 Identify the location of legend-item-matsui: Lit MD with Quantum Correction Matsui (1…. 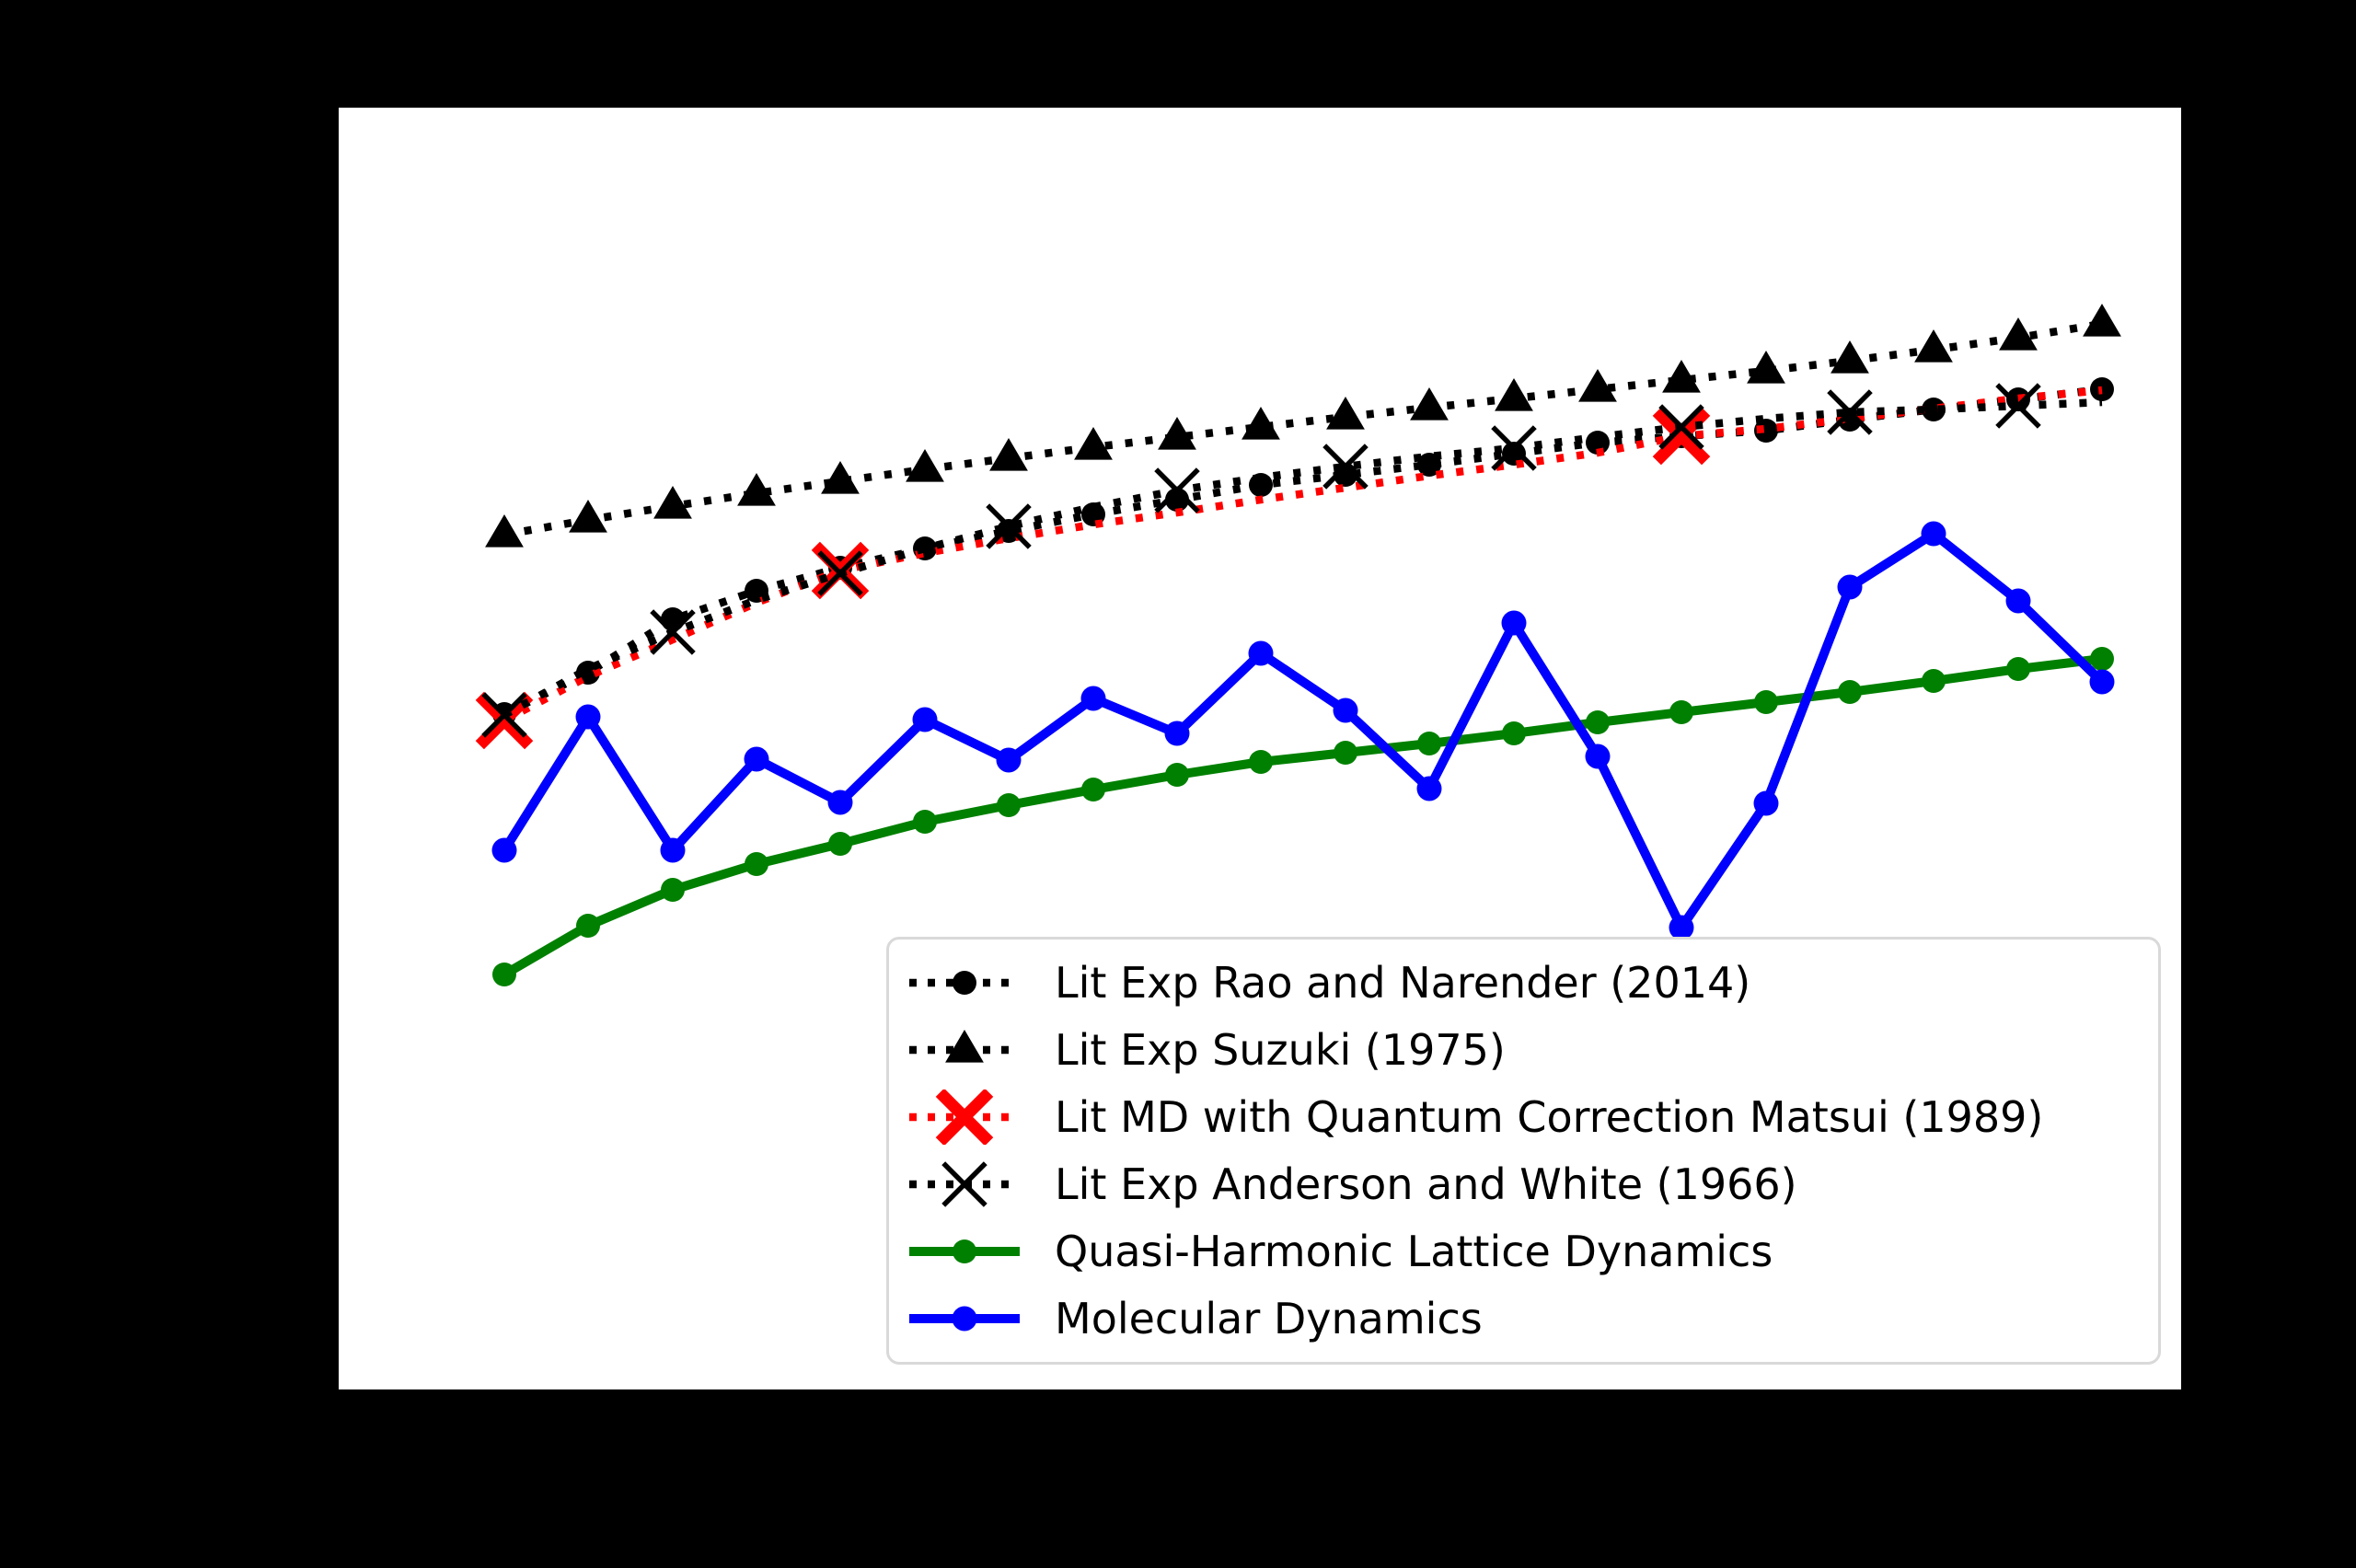
(1521, 1117).